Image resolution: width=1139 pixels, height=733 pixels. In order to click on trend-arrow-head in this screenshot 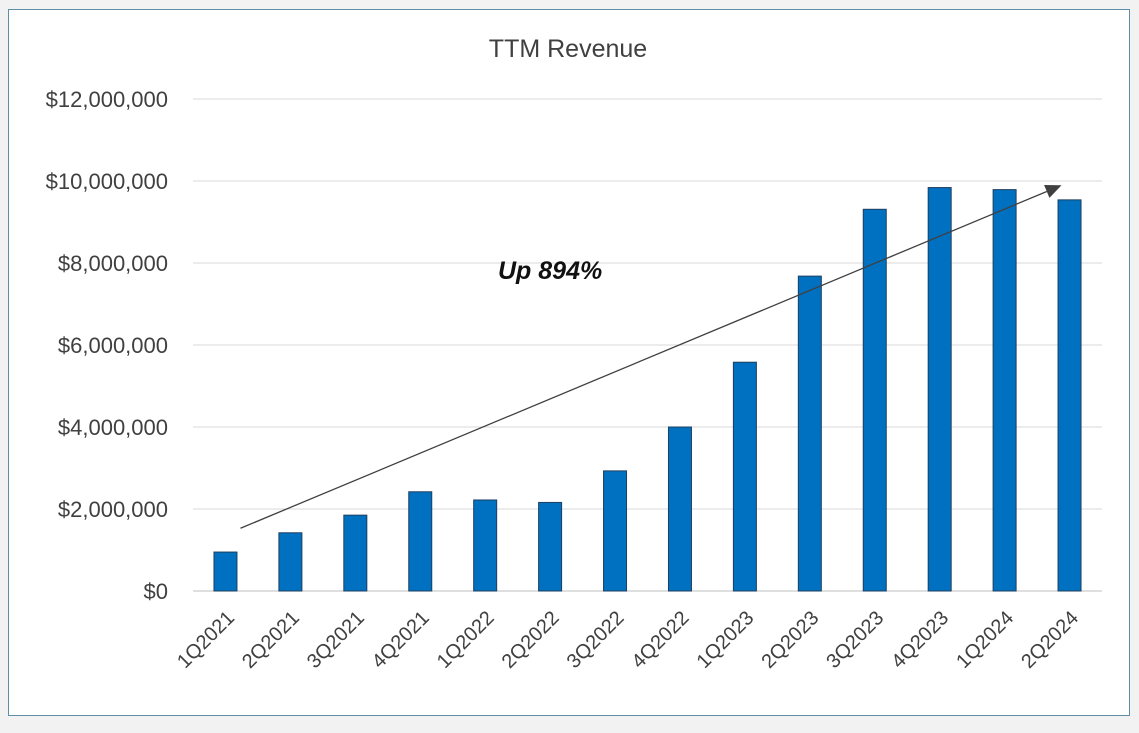, I will do `click(1053, 191)`.